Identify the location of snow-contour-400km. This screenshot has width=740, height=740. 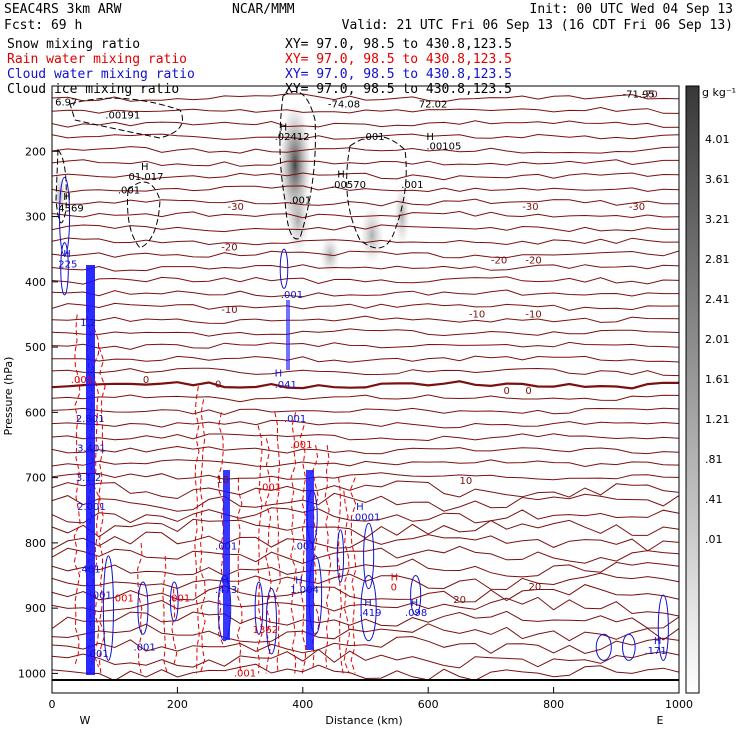
(297, 165).